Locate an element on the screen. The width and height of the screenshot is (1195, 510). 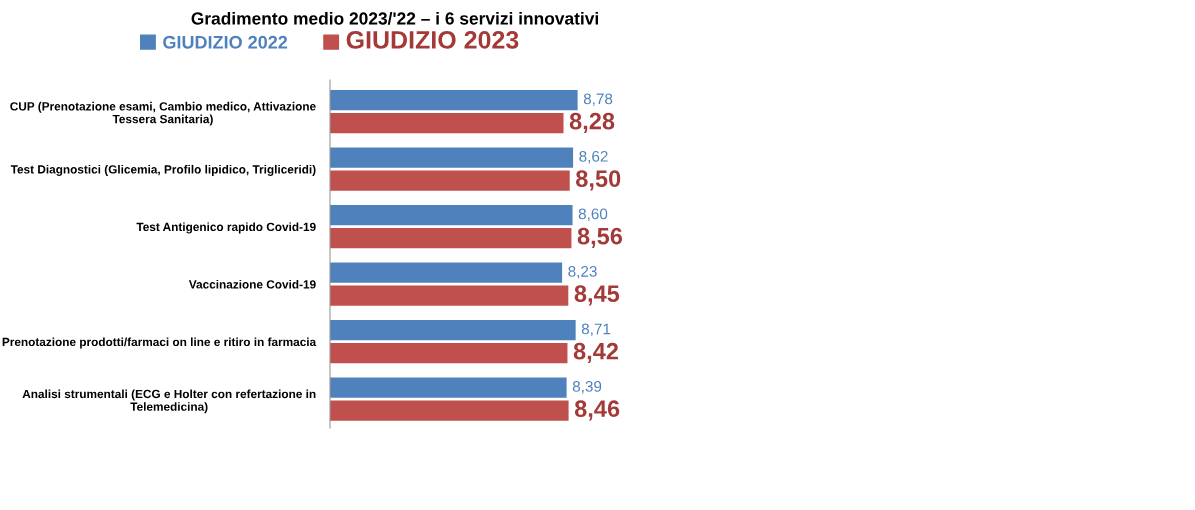
data-label: 8,60 is located at coordinates (593, 215).